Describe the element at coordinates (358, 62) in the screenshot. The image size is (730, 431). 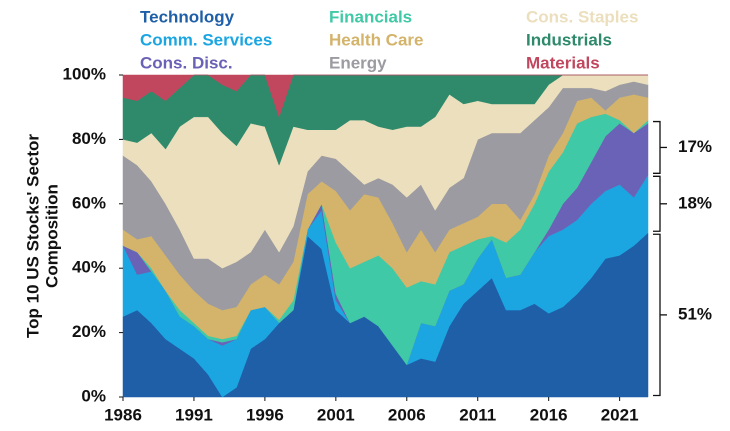
I see `legend-entry: Energy` at that location.